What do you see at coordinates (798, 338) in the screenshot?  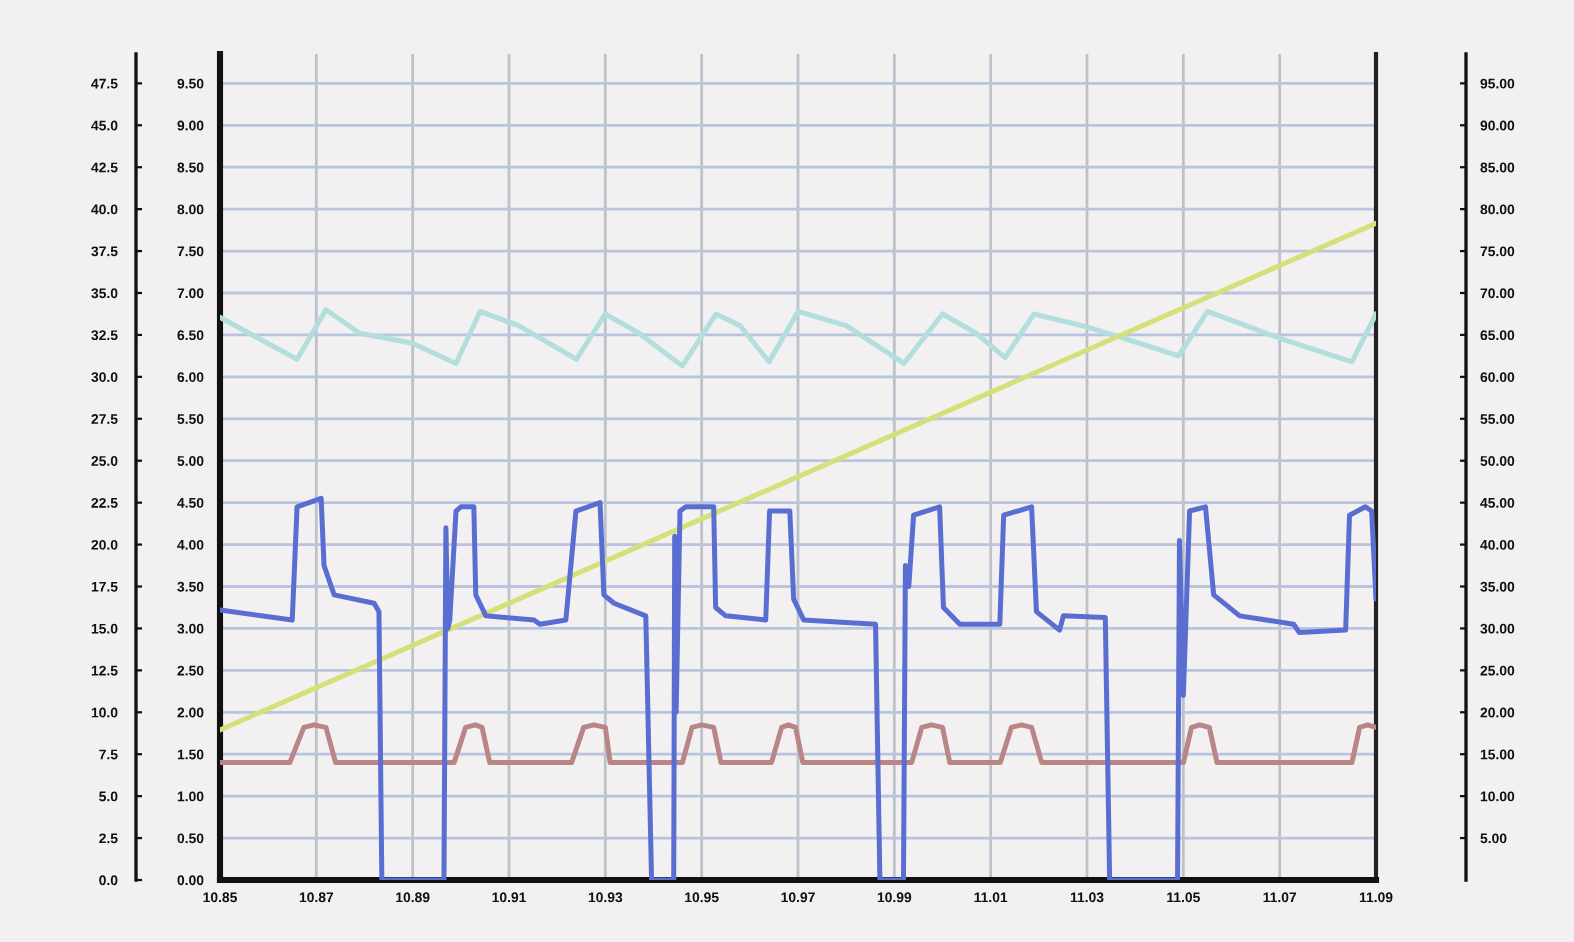 I see `line-series` at bounding box center [798, 338].